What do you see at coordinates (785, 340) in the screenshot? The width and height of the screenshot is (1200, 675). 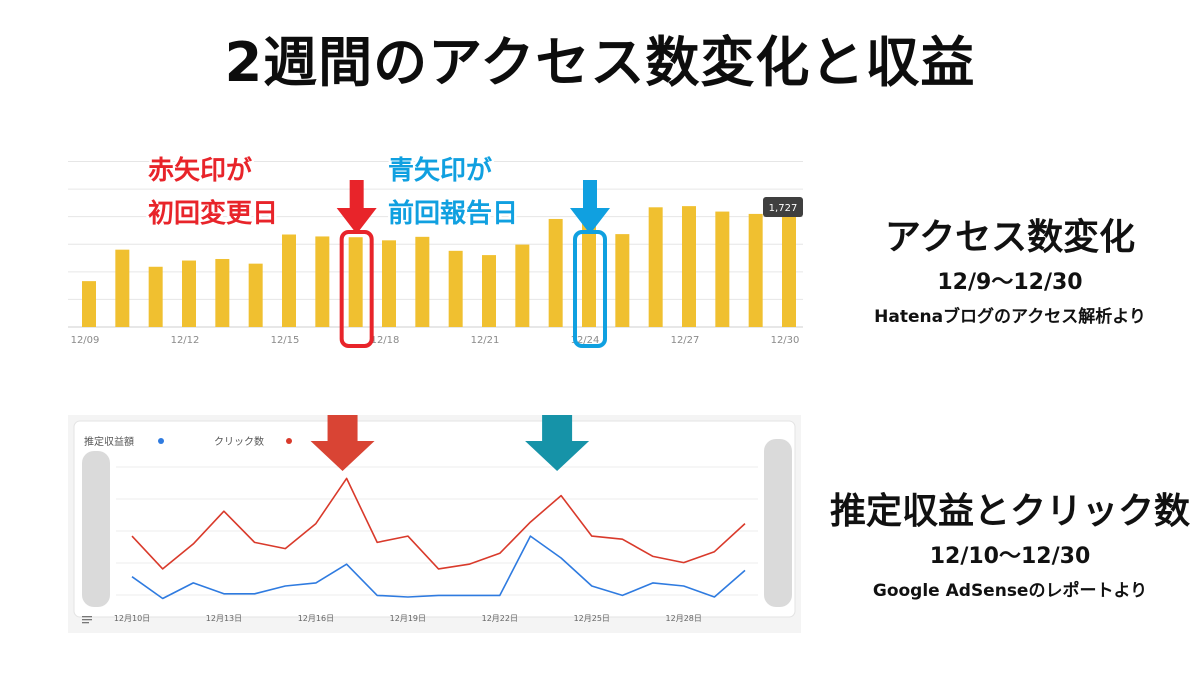 I see `bar-x-tick-label: 12/30` at bounding box center [785, 340].